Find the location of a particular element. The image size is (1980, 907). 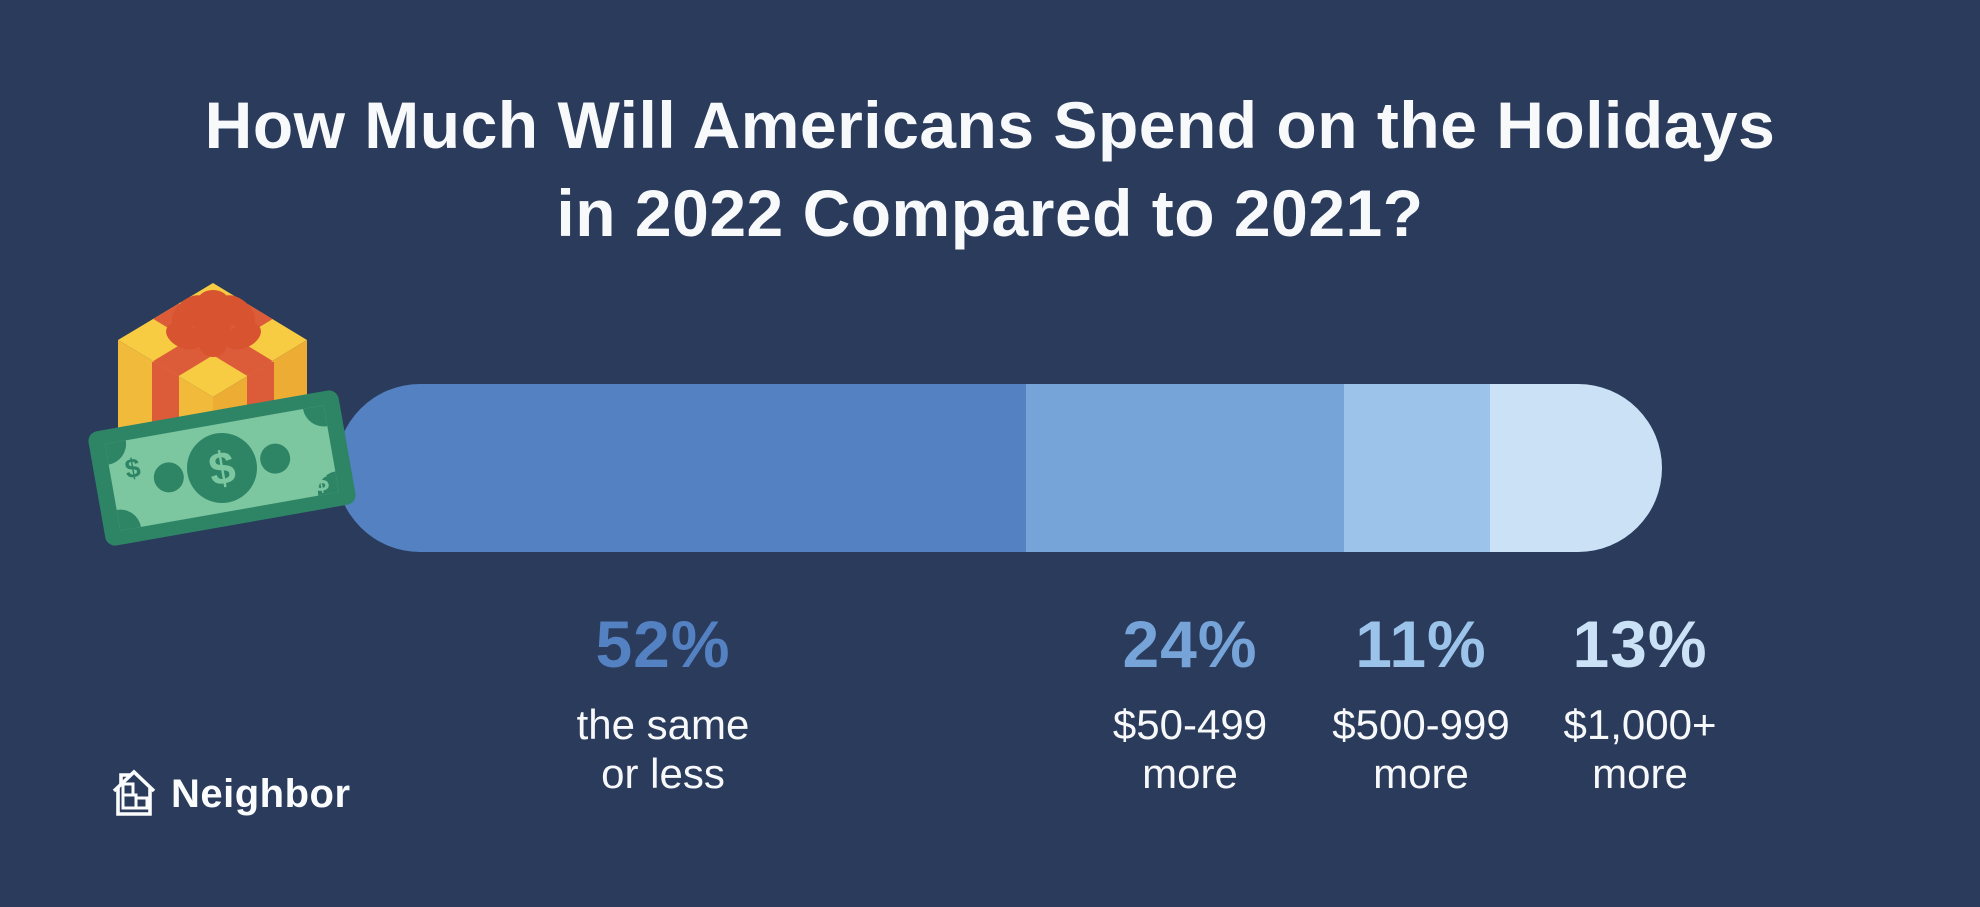

neighbor-logo: Neighbor is located at coordinates (230, 794).